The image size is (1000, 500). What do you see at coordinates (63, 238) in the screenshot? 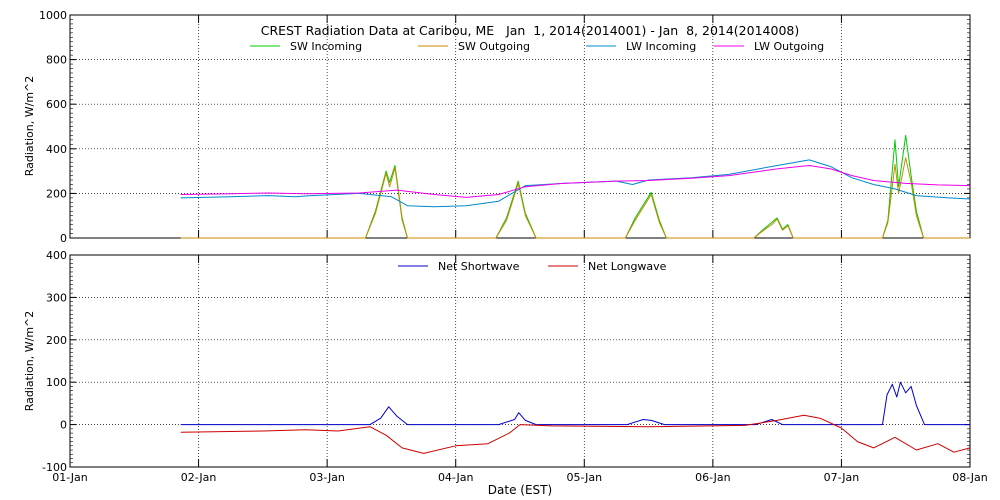
I see `top-y-tick-label: 0` at bounding box center [63, 238].